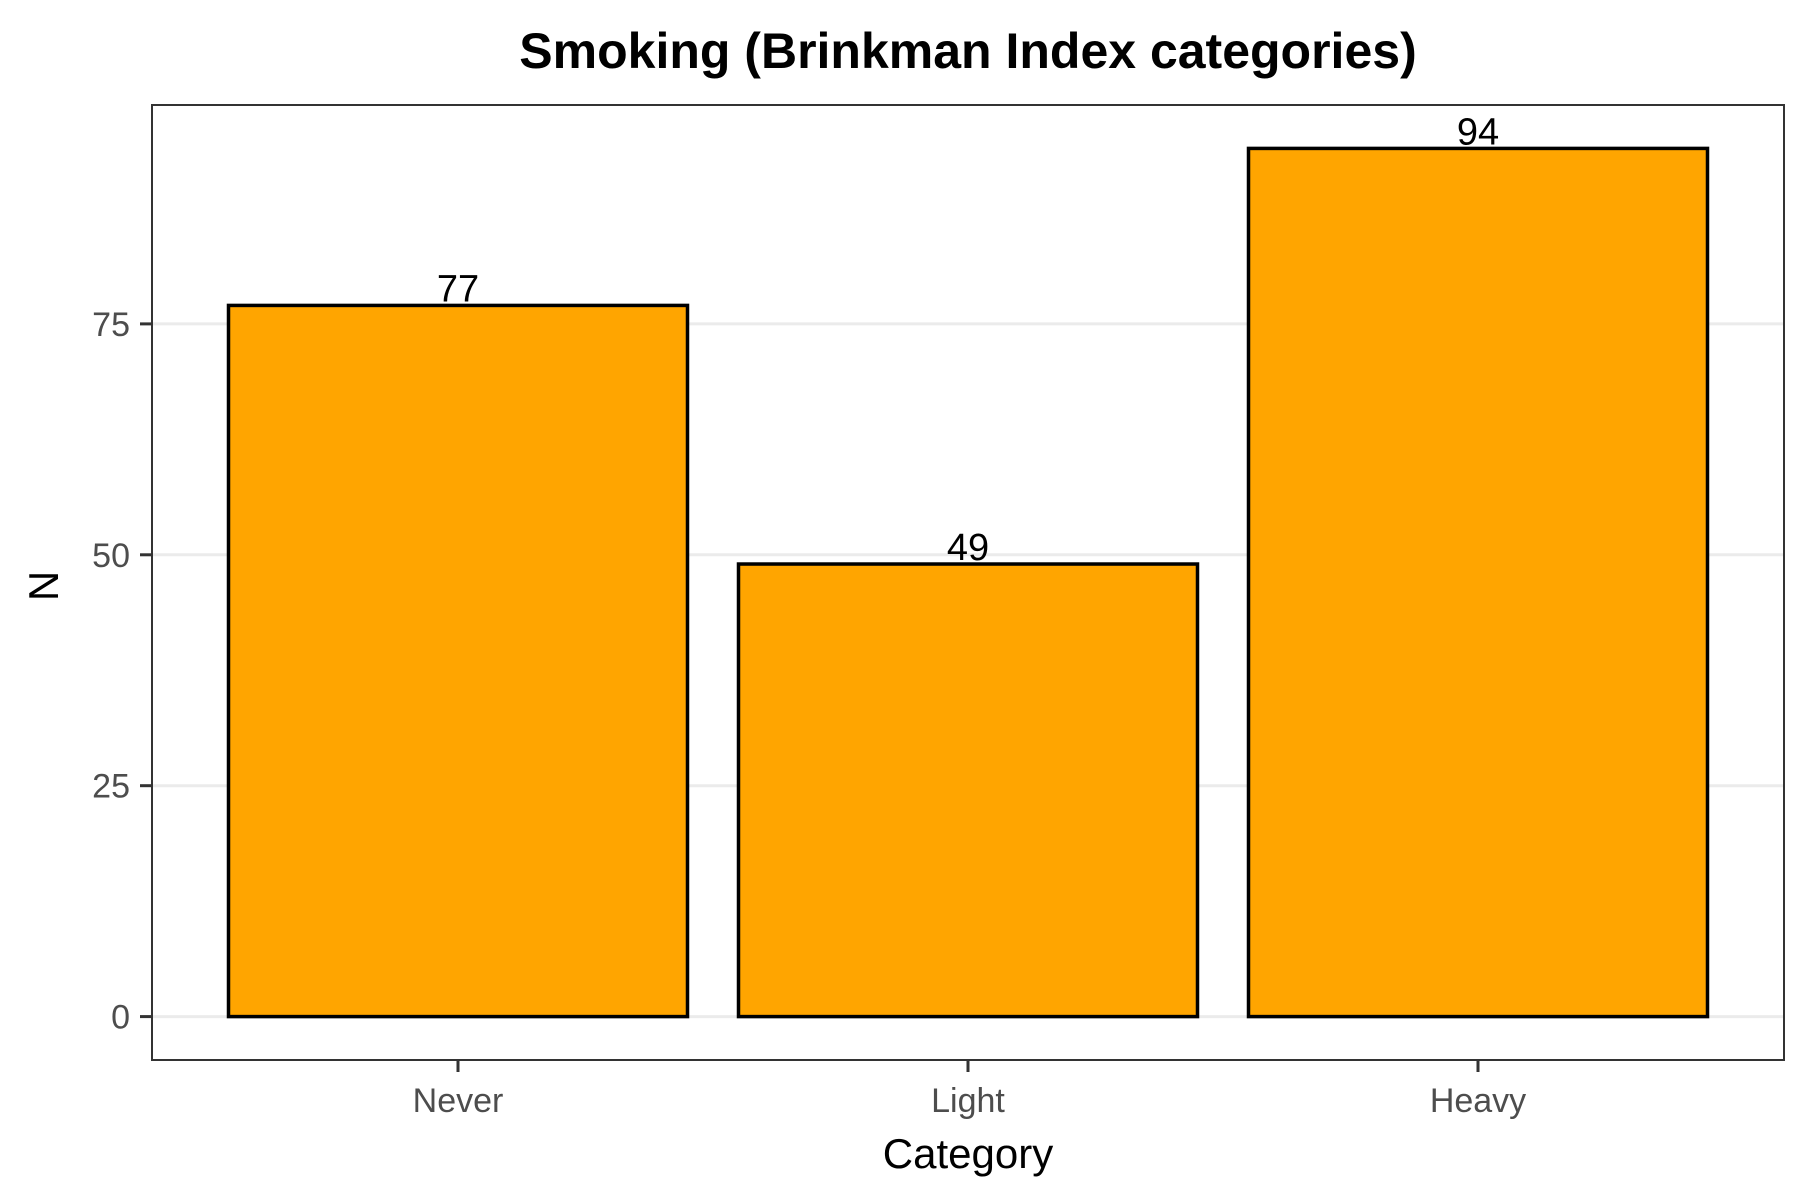 Image resolution: width=1800 pixels, height=1200 pixels. What do you see at coordinates (968, 548) in the screenshot?
I see `data-label-light: 49` at bounding box center [968, 548].